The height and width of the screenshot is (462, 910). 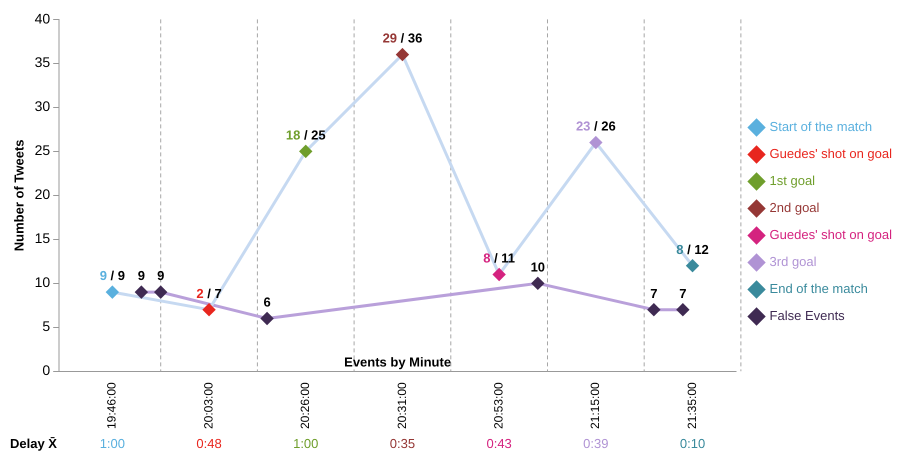 What do you see at coordinates (595, 406) in the screenshot?
I see `x-tick-label: 21:15:00` at bounding box center [595, 406].